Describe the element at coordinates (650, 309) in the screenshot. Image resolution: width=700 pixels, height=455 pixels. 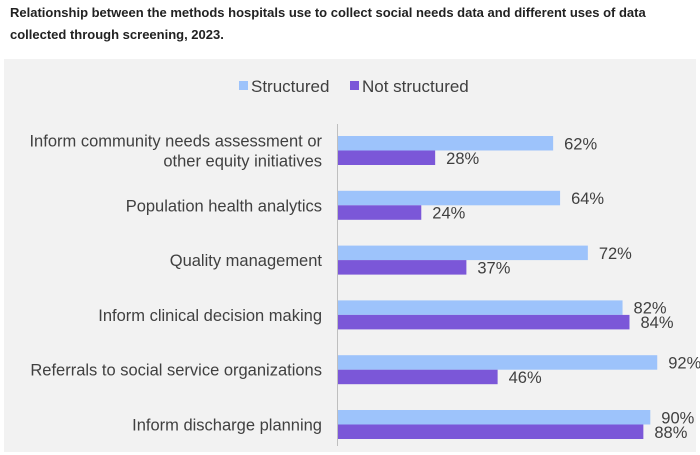
I see `data-label: 82%` at that location.